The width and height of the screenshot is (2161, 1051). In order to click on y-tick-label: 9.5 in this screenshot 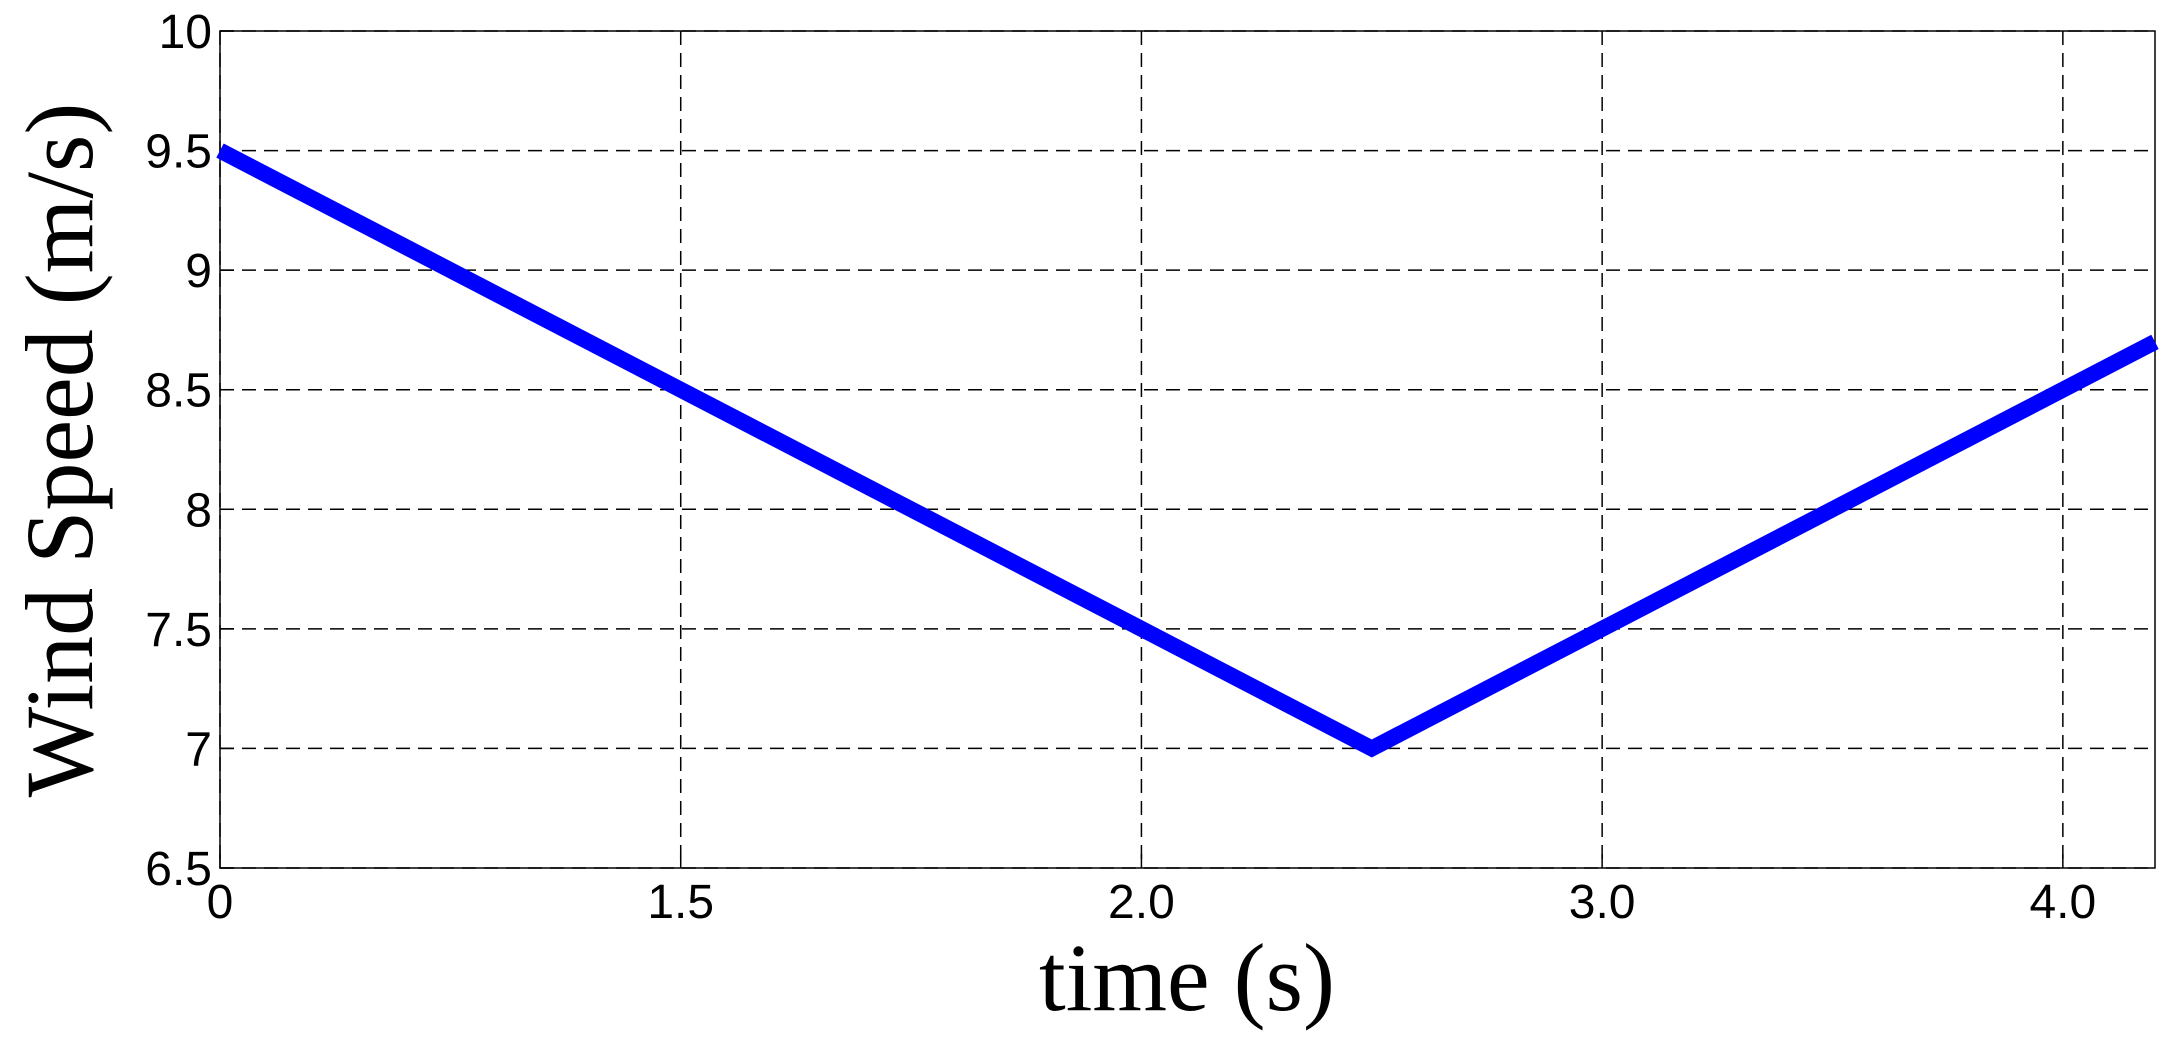, I will do `click(178, 152)`.